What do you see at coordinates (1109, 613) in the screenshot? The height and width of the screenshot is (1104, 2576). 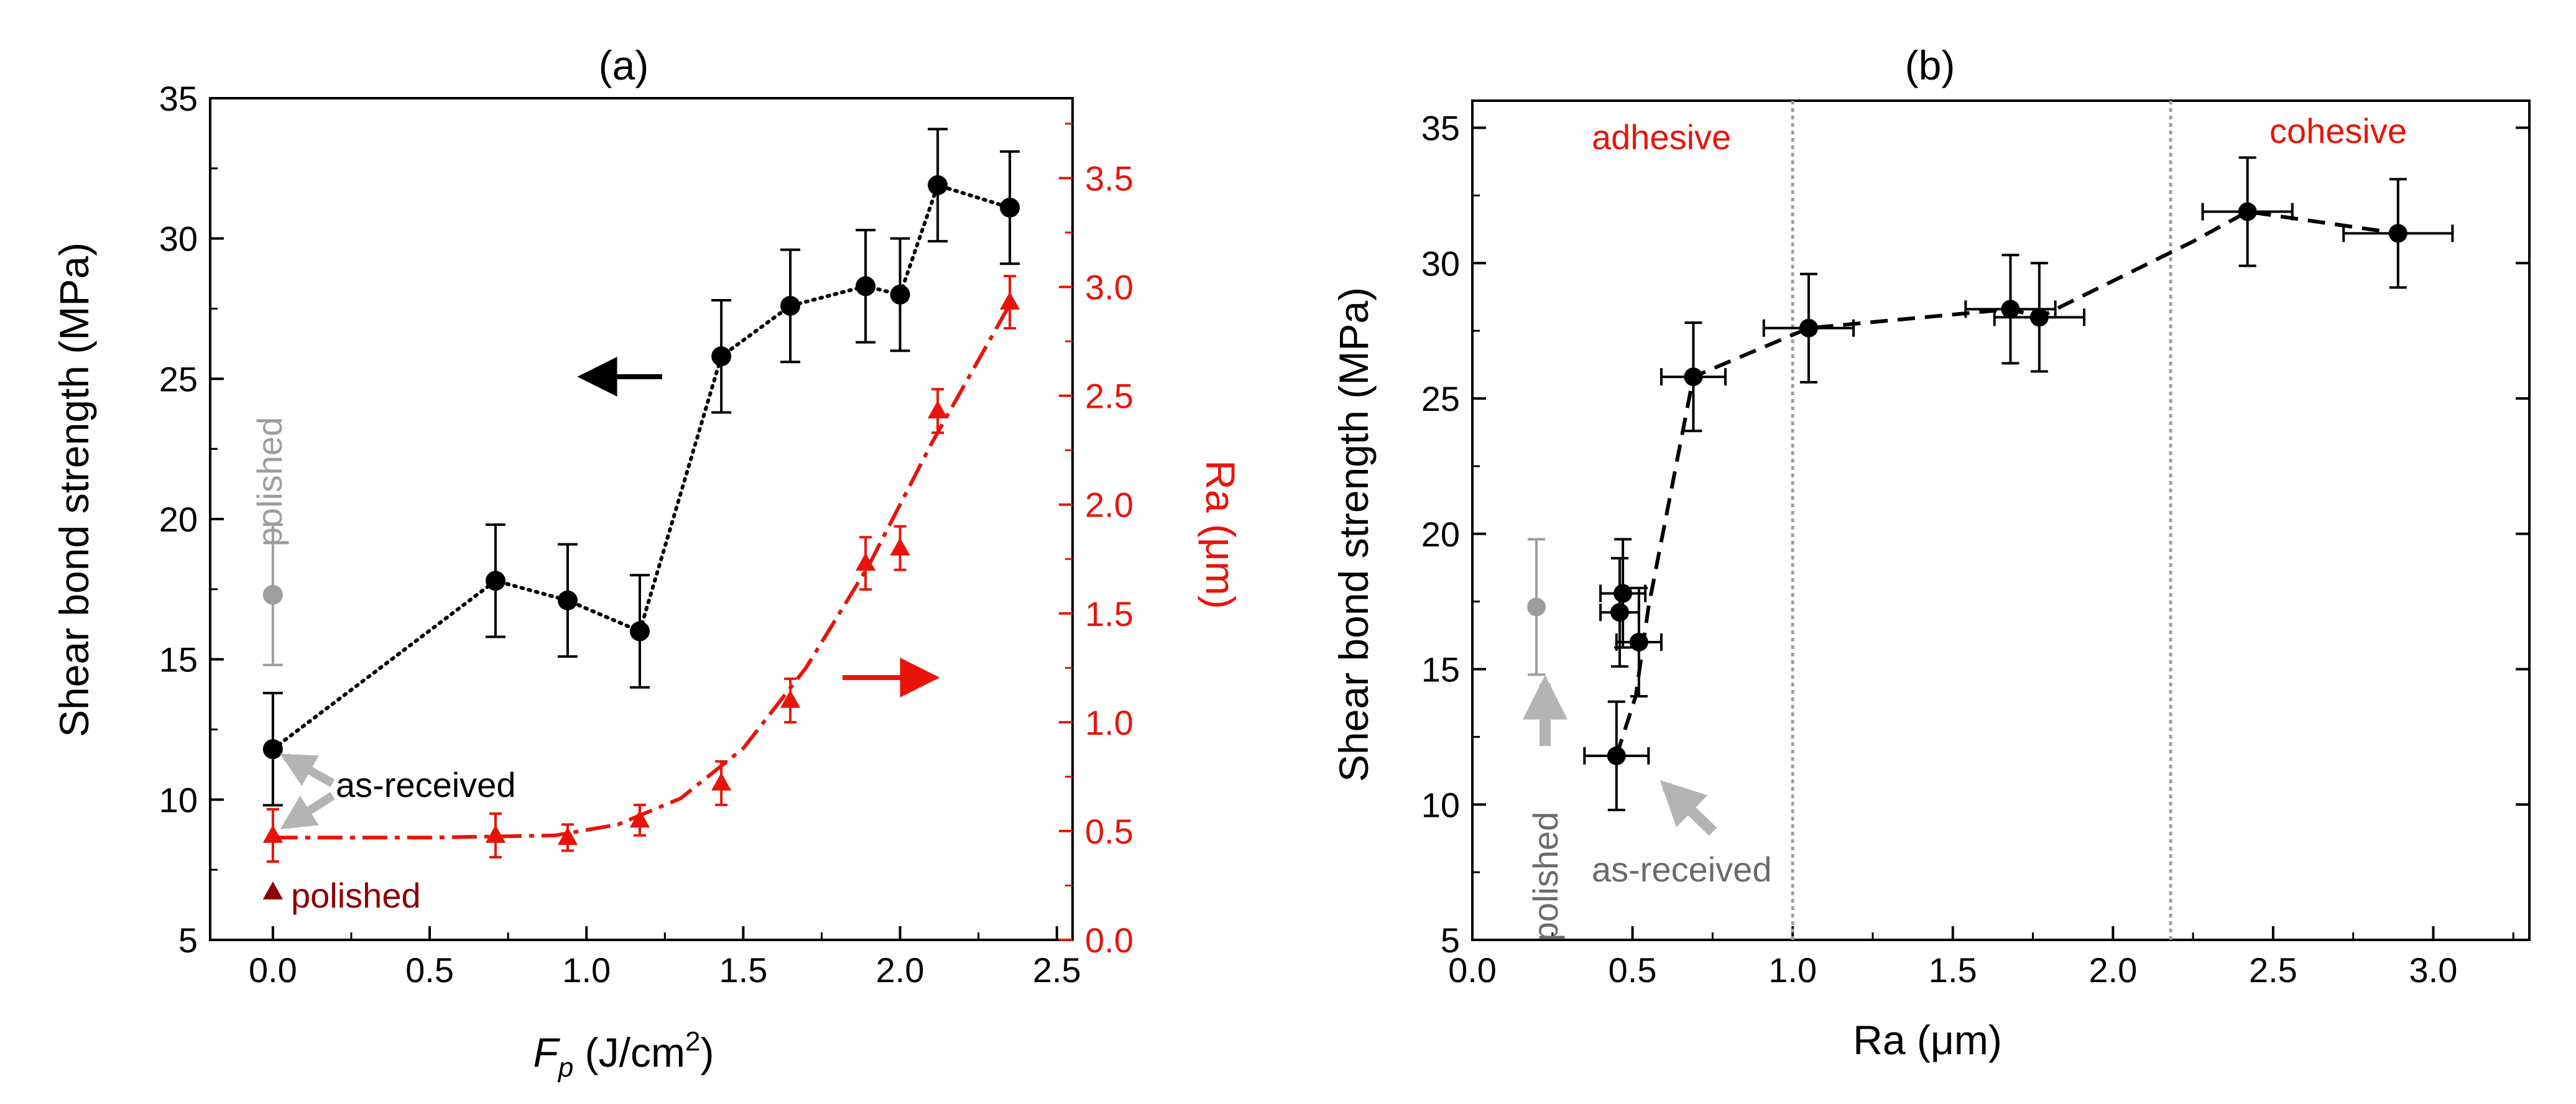 I see `y2-tick-label: 1.5` at bounding box center [1109, 613].